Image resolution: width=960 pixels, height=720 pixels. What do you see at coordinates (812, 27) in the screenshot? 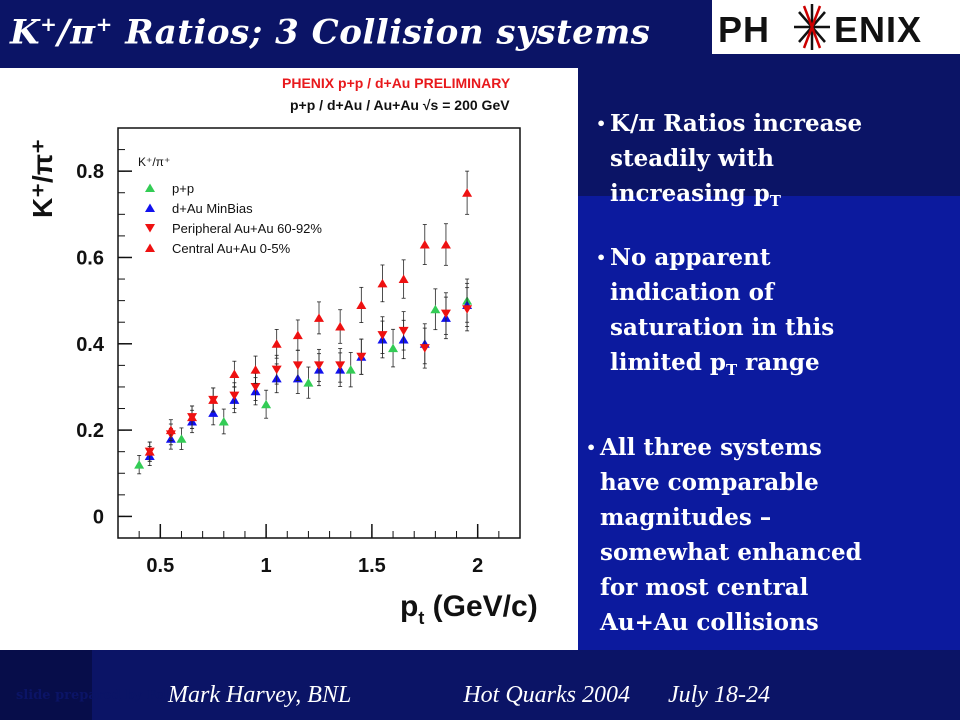
I see `logo-starburst-icon` at bounding box center [812, 27].